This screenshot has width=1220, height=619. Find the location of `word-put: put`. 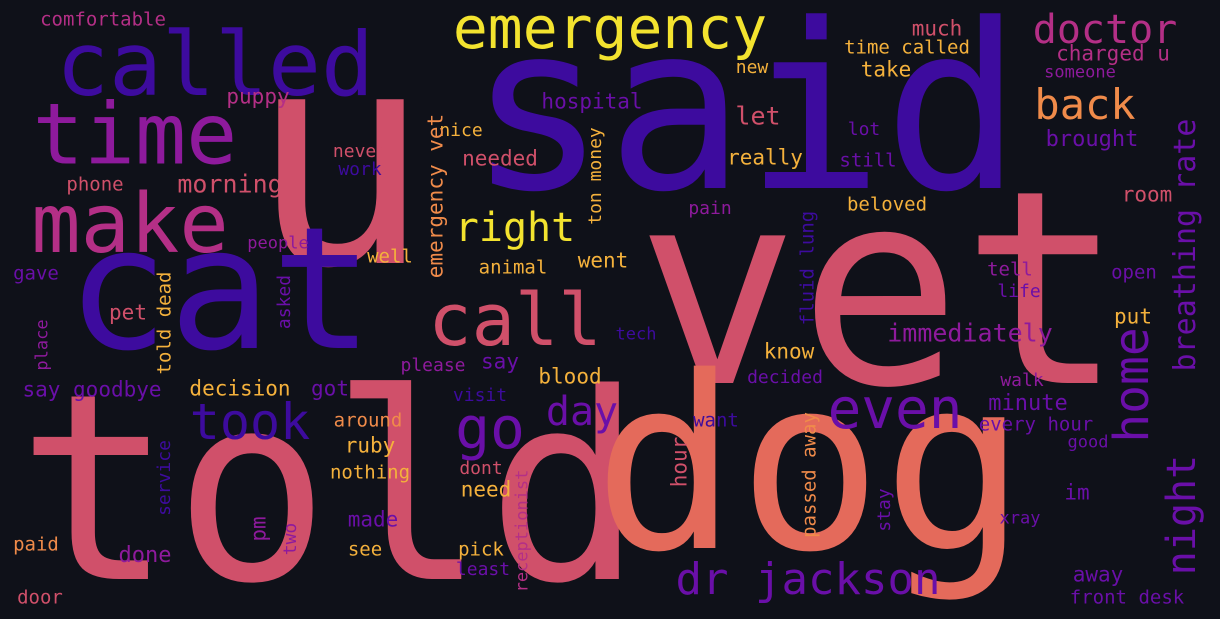

word-put: put is located at coordinates (1133, 316).